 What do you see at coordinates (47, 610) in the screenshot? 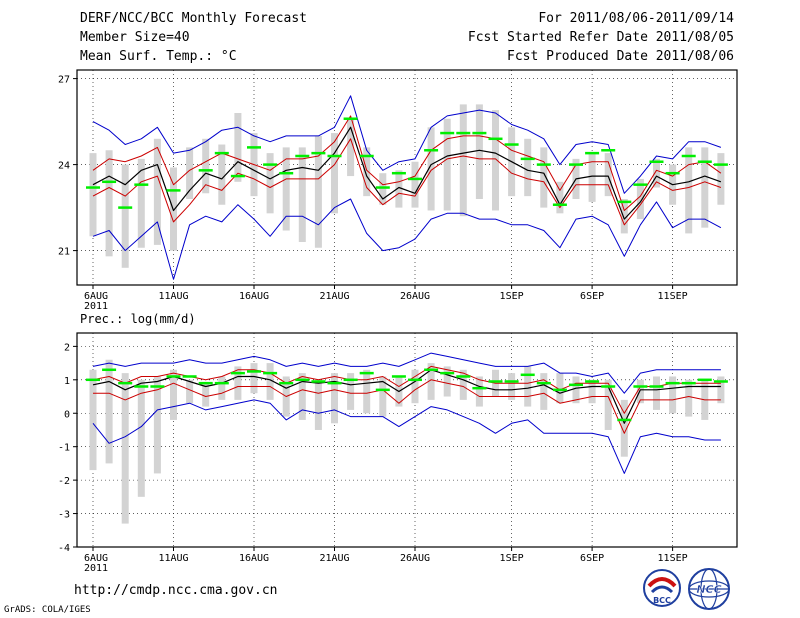
I see `grads-credit: GrADS: COLA/IGES` at bounding box center [47, 610].